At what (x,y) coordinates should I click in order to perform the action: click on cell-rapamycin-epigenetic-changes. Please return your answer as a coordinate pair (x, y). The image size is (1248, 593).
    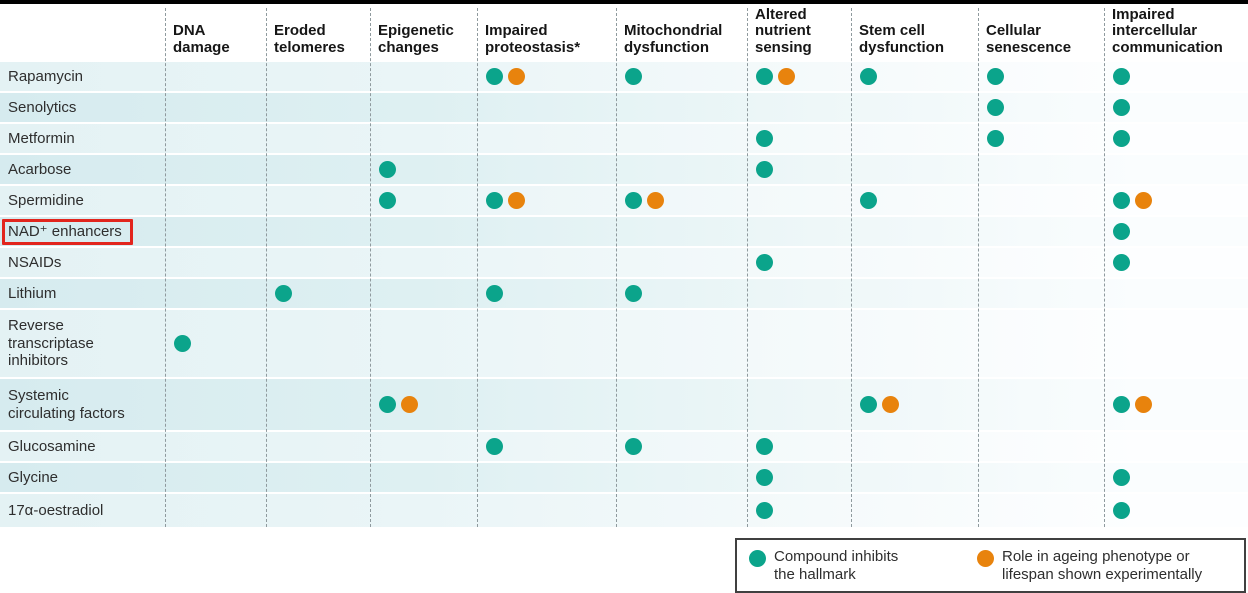
    Looking at the image, I should click on (423, 76).